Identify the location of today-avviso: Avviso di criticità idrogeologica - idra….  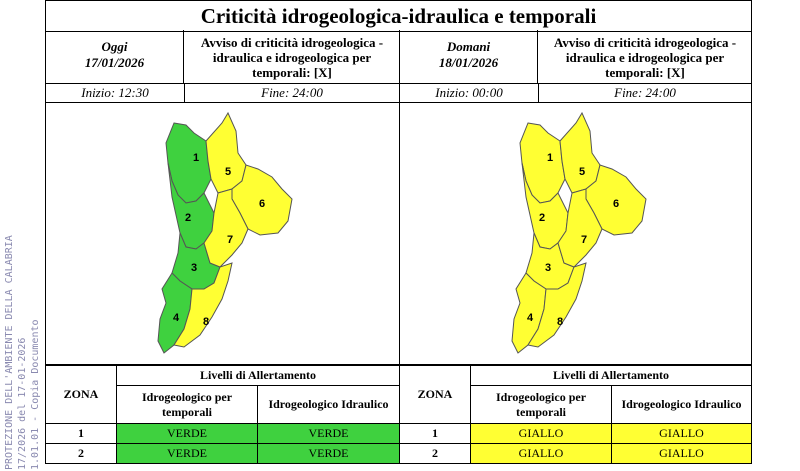
(292, 56).